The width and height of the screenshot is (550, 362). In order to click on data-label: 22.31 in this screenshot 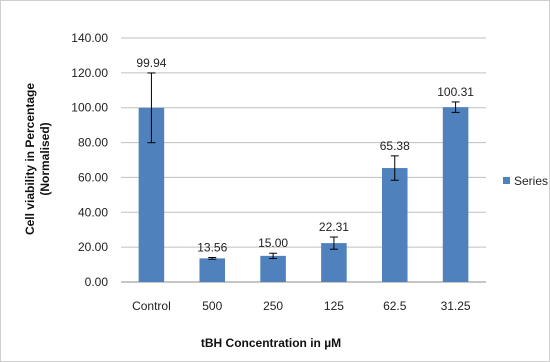, I will do `click(334, 227)`.